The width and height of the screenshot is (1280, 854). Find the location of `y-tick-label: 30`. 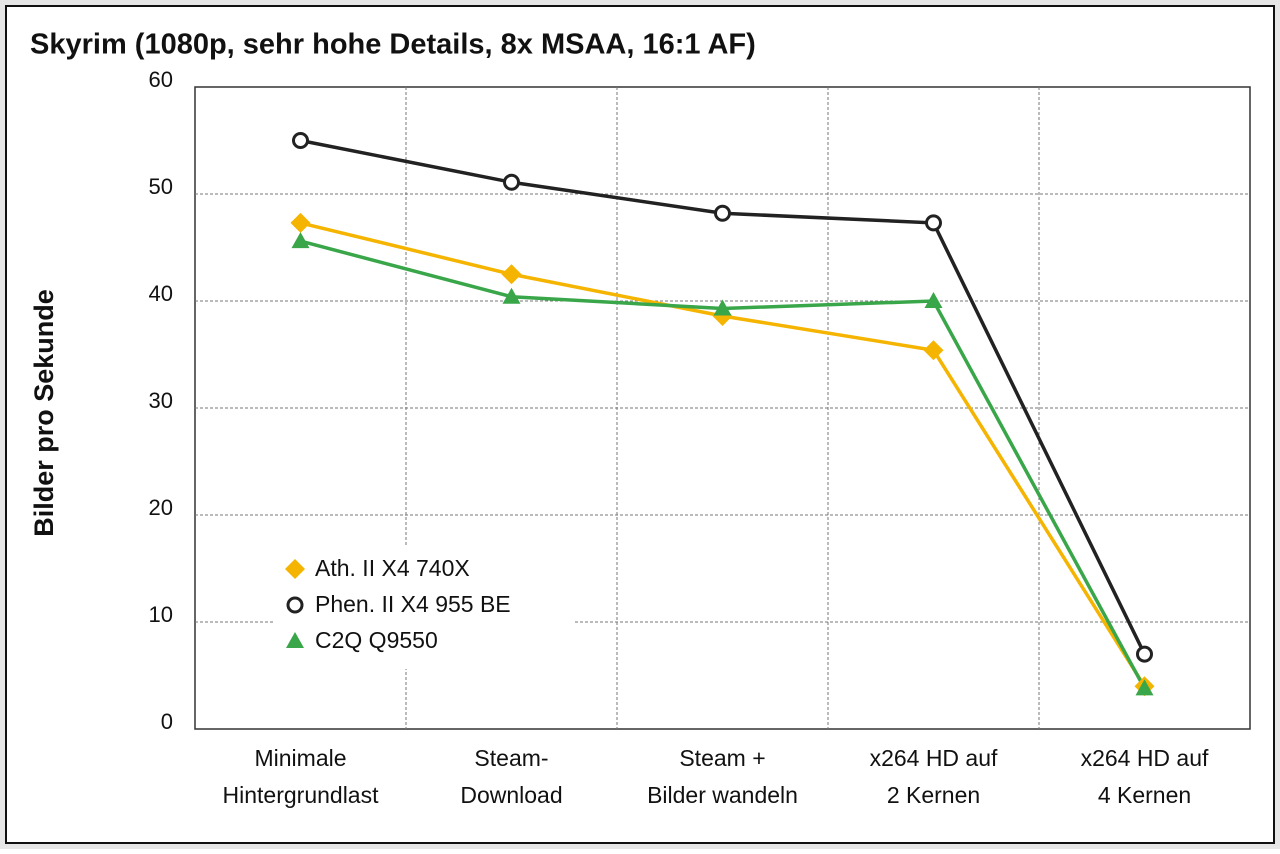

y-tick-label: 30 is located at coordinates (161, 400).